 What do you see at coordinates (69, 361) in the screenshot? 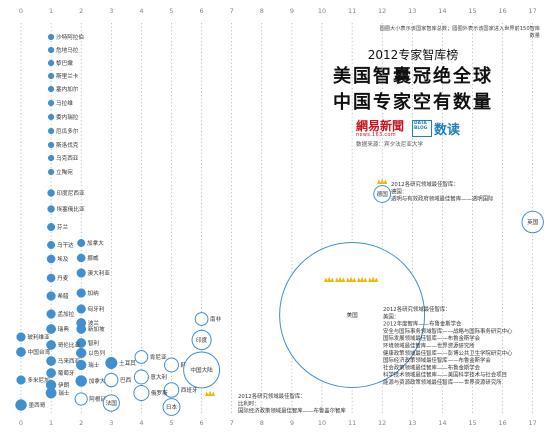
I see `bubble-label: 马来西亚` at bounding box center [69, 361].